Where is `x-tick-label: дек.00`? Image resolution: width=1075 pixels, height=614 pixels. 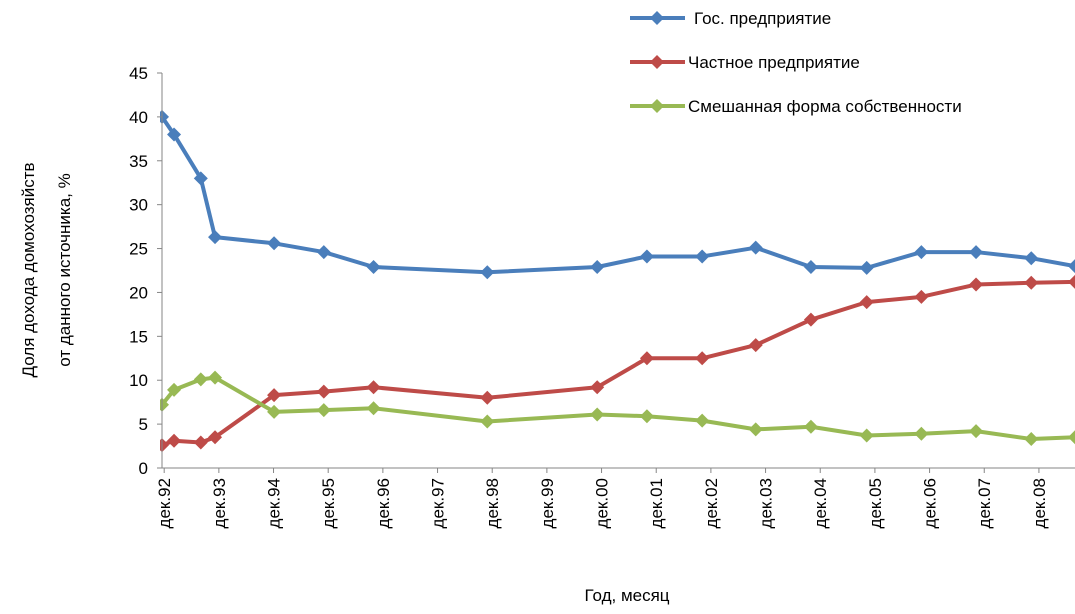 x-tick-label: дек.00 is located at coordinates (602, 503).